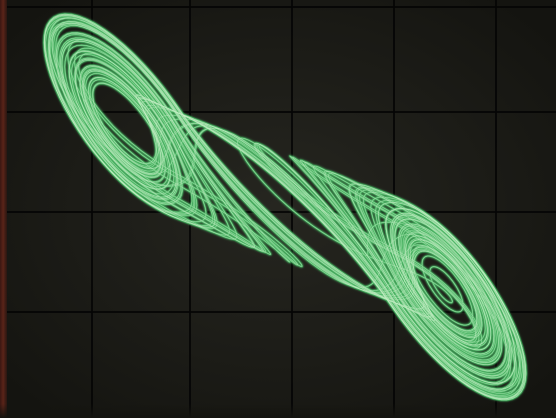 This screenshot has width=556, height=418. Describe the element at coordinates (278, 411) in the screenshot. I see `screen-shadow` at that location.